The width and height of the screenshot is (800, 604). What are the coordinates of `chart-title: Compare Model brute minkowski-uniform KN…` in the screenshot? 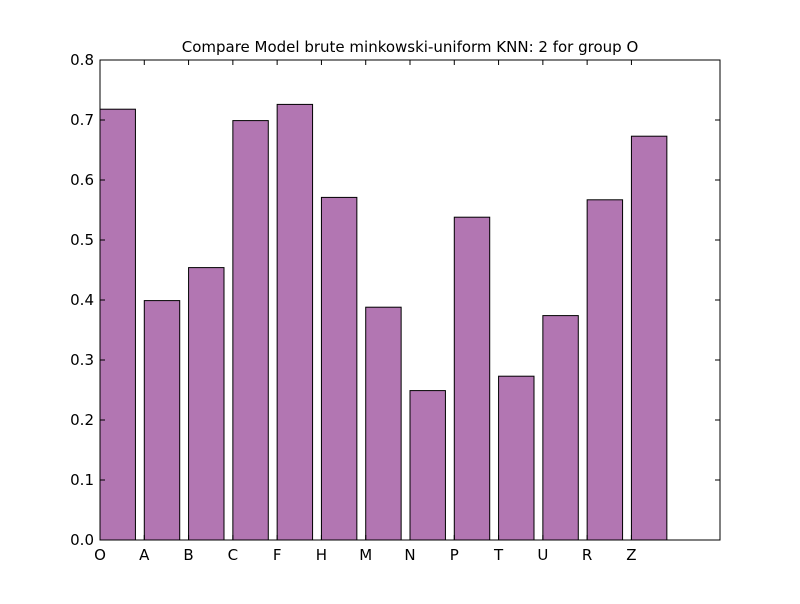 It's located at (410, 47).